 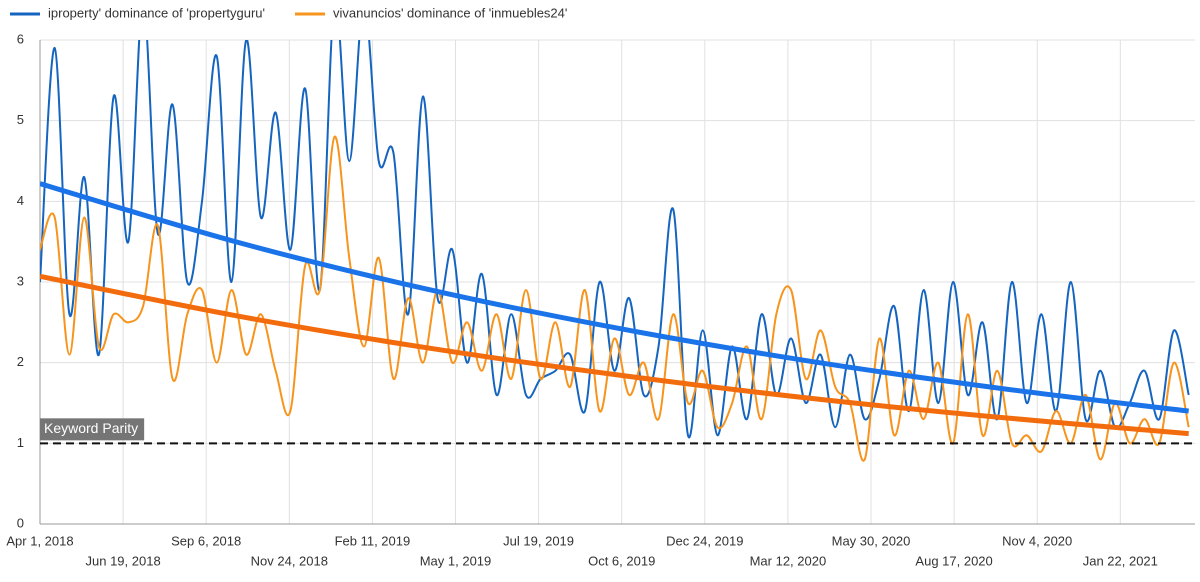 What do you see at coordinates (20, 119) in the screenshot?
I see `y-tick-label: 5` at bounding box center [20, 119].